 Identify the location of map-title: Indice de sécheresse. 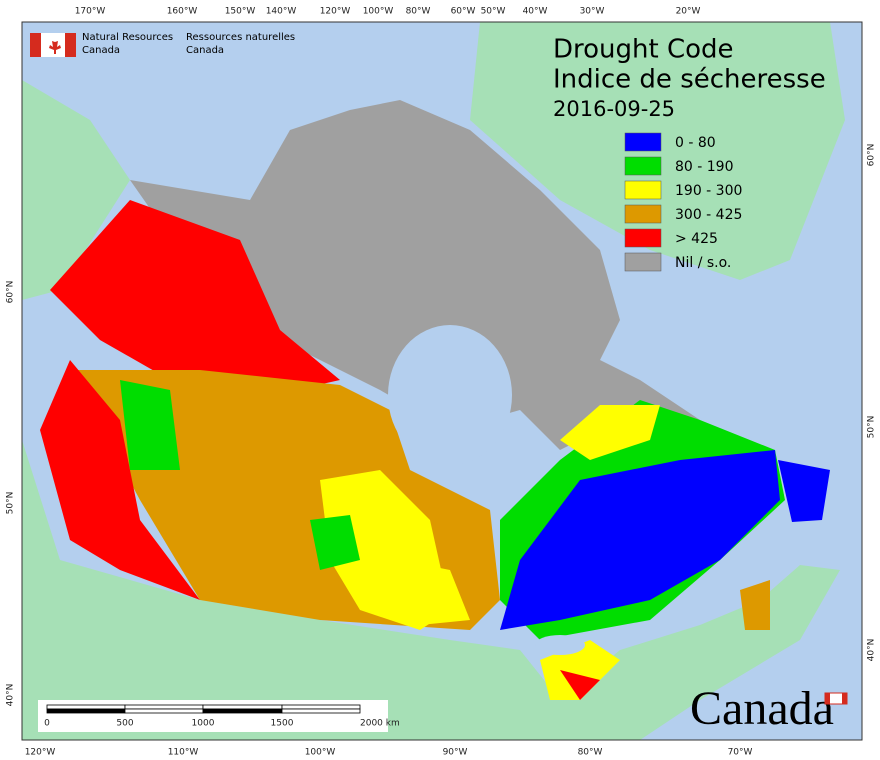
(689, 80).